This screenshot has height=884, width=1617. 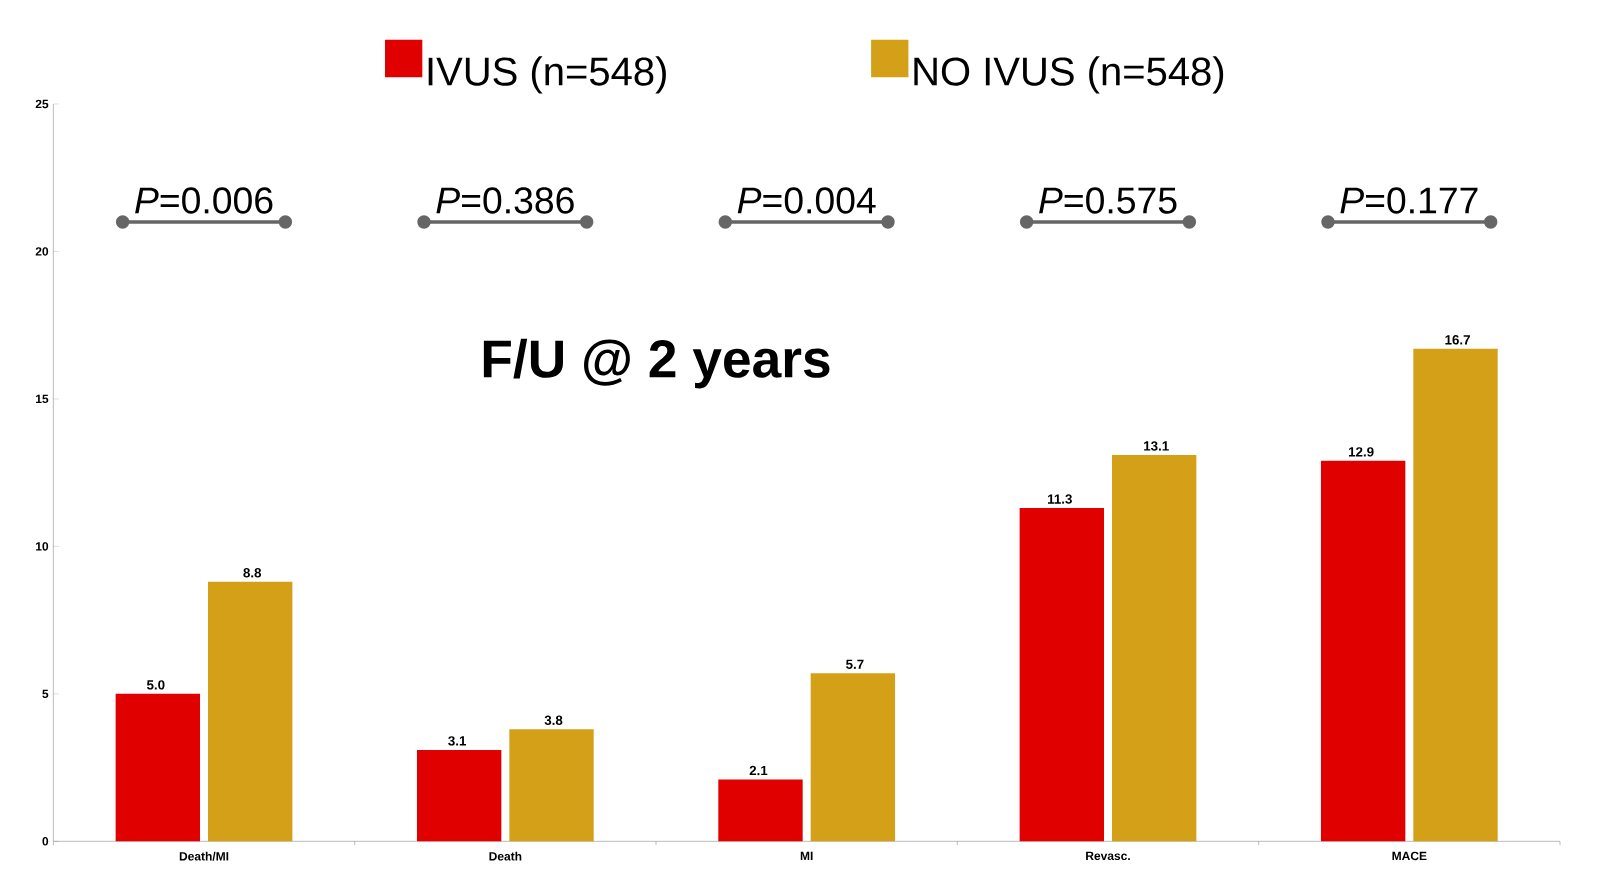 What do you see at coordinates (155, 685) in the screenshot?
I see `data-label: 5.0` at bounding box center [155, 685].